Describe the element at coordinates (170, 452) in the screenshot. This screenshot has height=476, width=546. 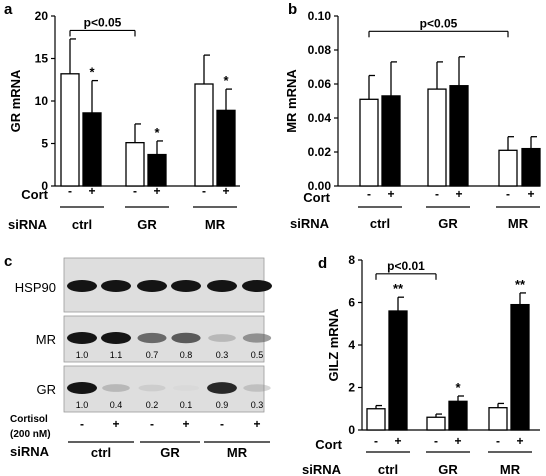
I see `group-label: GR` at that location.